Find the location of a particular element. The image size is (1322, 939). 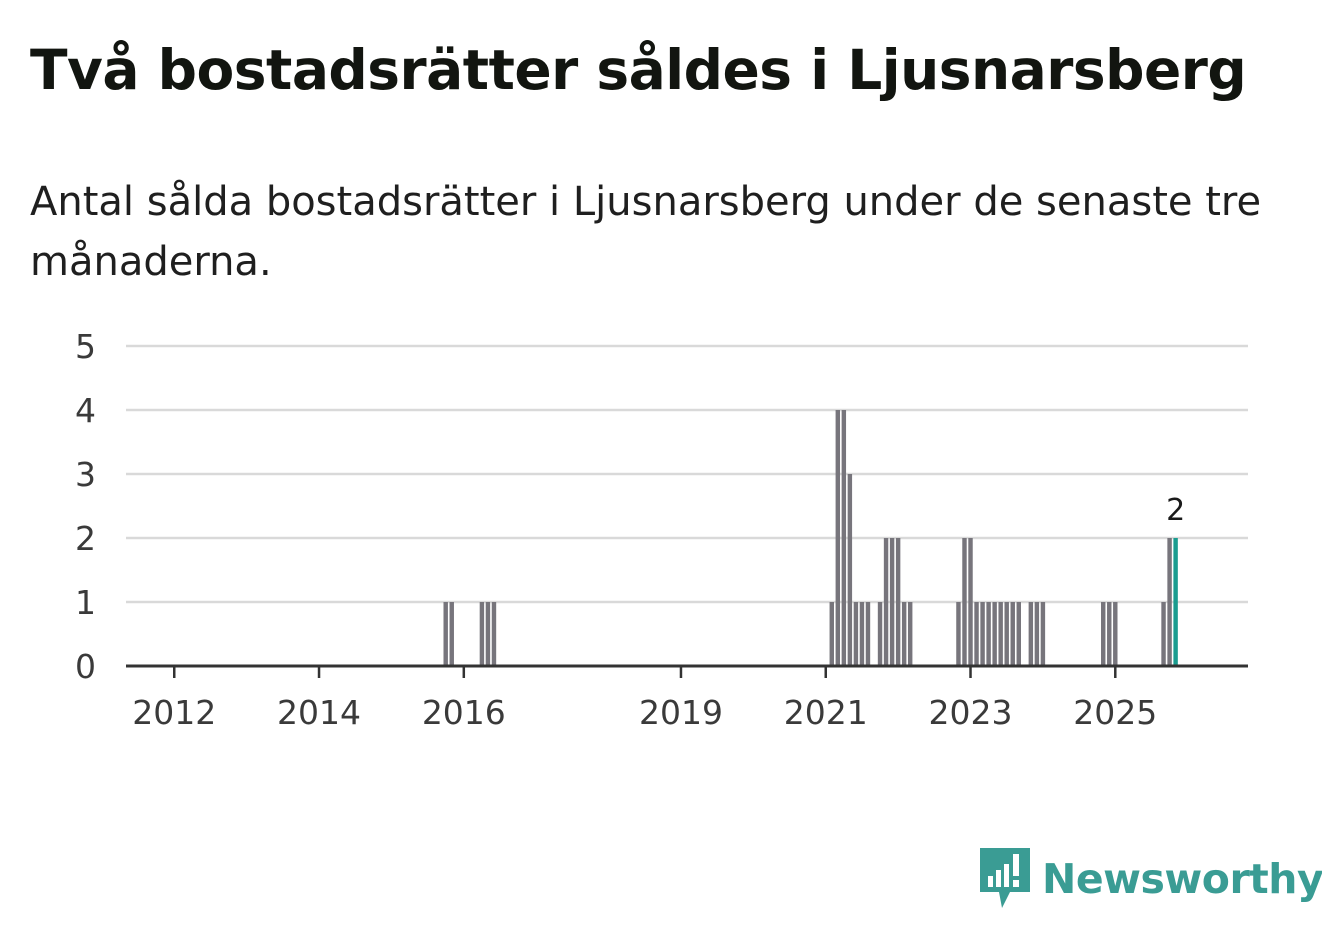

y-tick-label: 3 is located at coordinates (85, 474).